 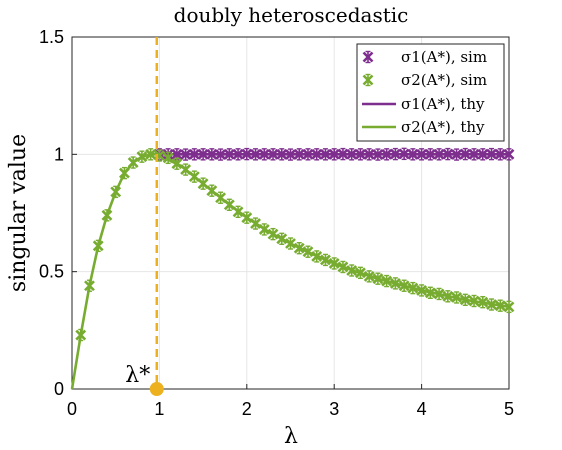 What do you see at coordinates (137, 375) in the screenshot?
I see `lambda-star-label: λ*` at bounding box center [137, 375].